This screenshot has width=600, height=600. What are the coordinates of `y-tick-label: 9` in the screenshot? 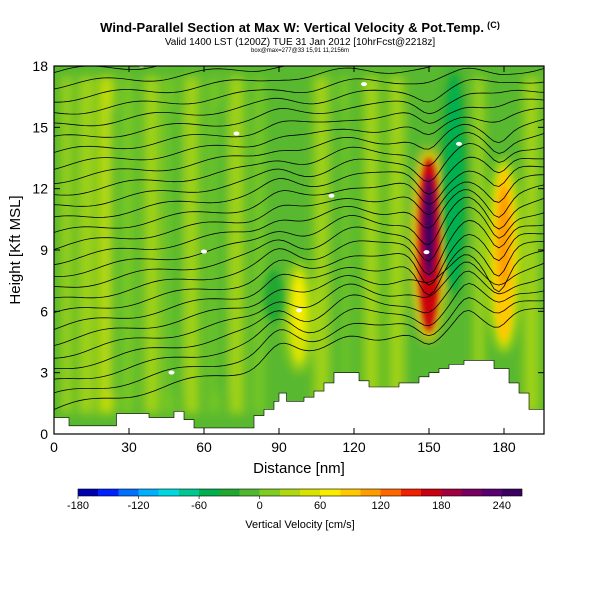 It's located at (44, 250).